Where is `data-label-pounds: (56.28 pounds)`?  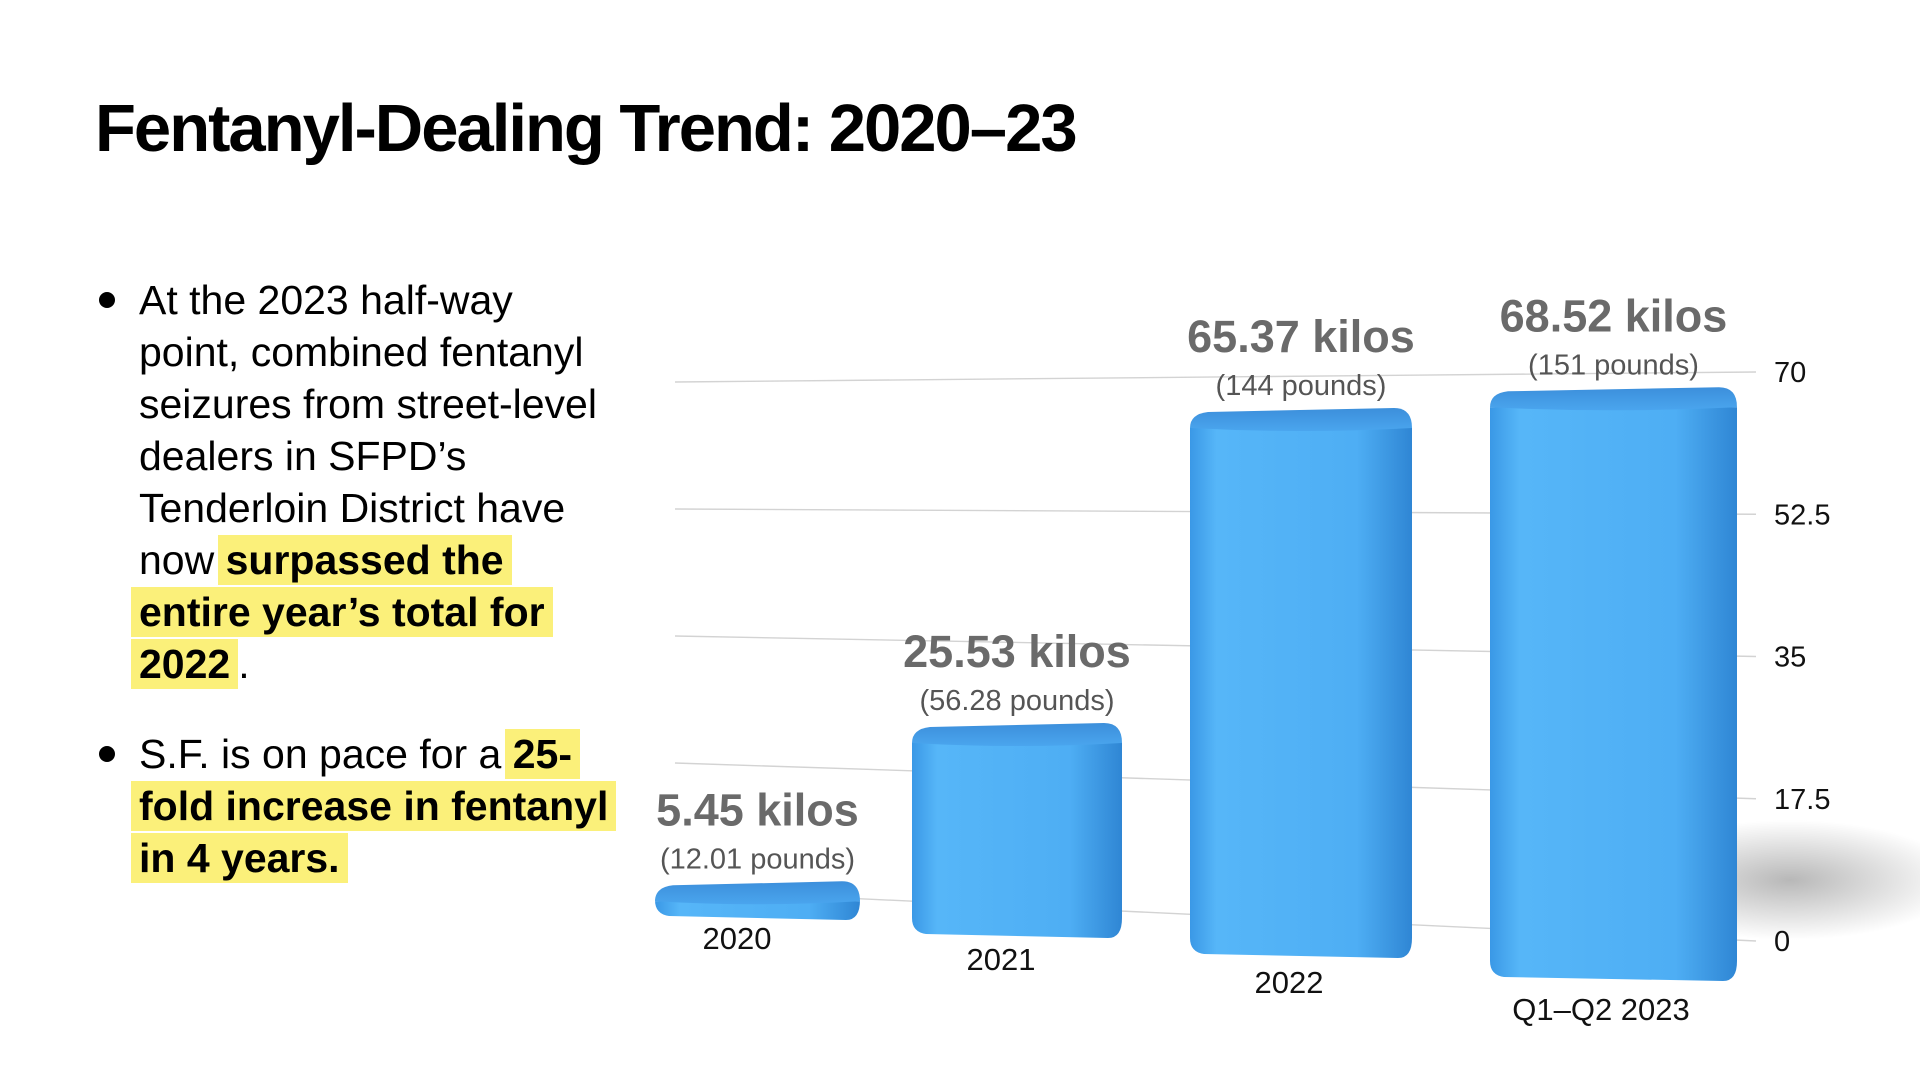 data-label-pounds: (56.28 pounds) is located at coordinates (1016, 701).